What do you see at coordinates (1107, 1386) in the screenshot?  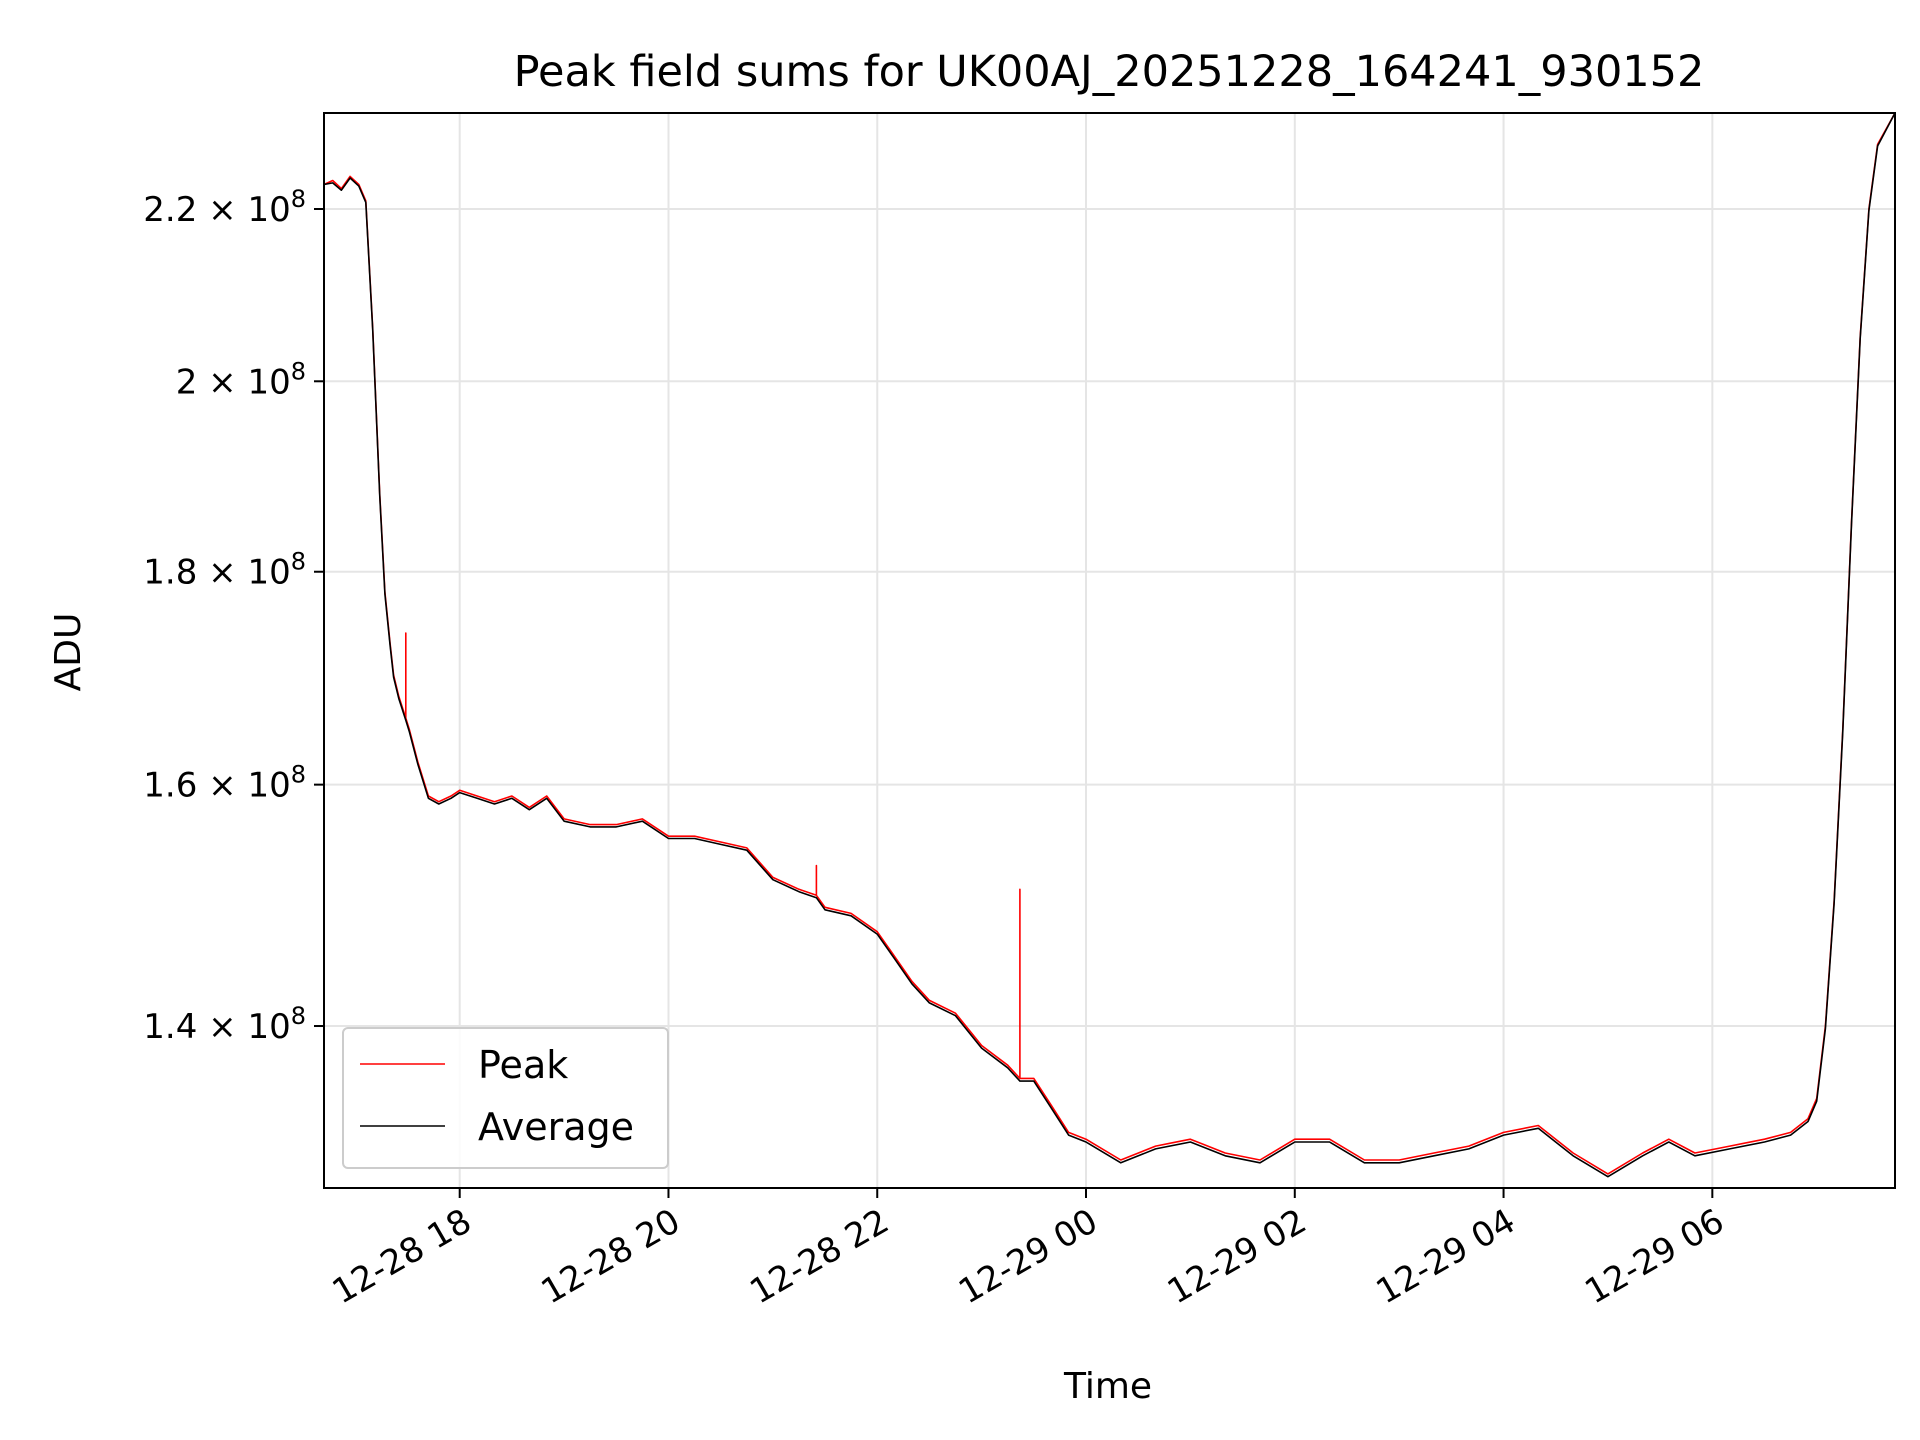 I see `x-axis-label: Time` at bounding box center [1107, 1386].